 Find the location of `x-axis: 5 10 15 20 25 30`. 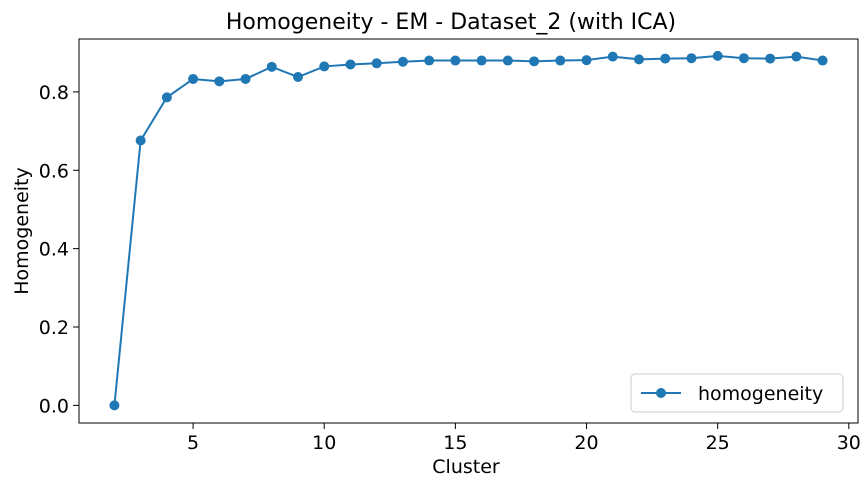

x-axis: 5 10 15 20 25 30 is located at coordinates (524, 438).